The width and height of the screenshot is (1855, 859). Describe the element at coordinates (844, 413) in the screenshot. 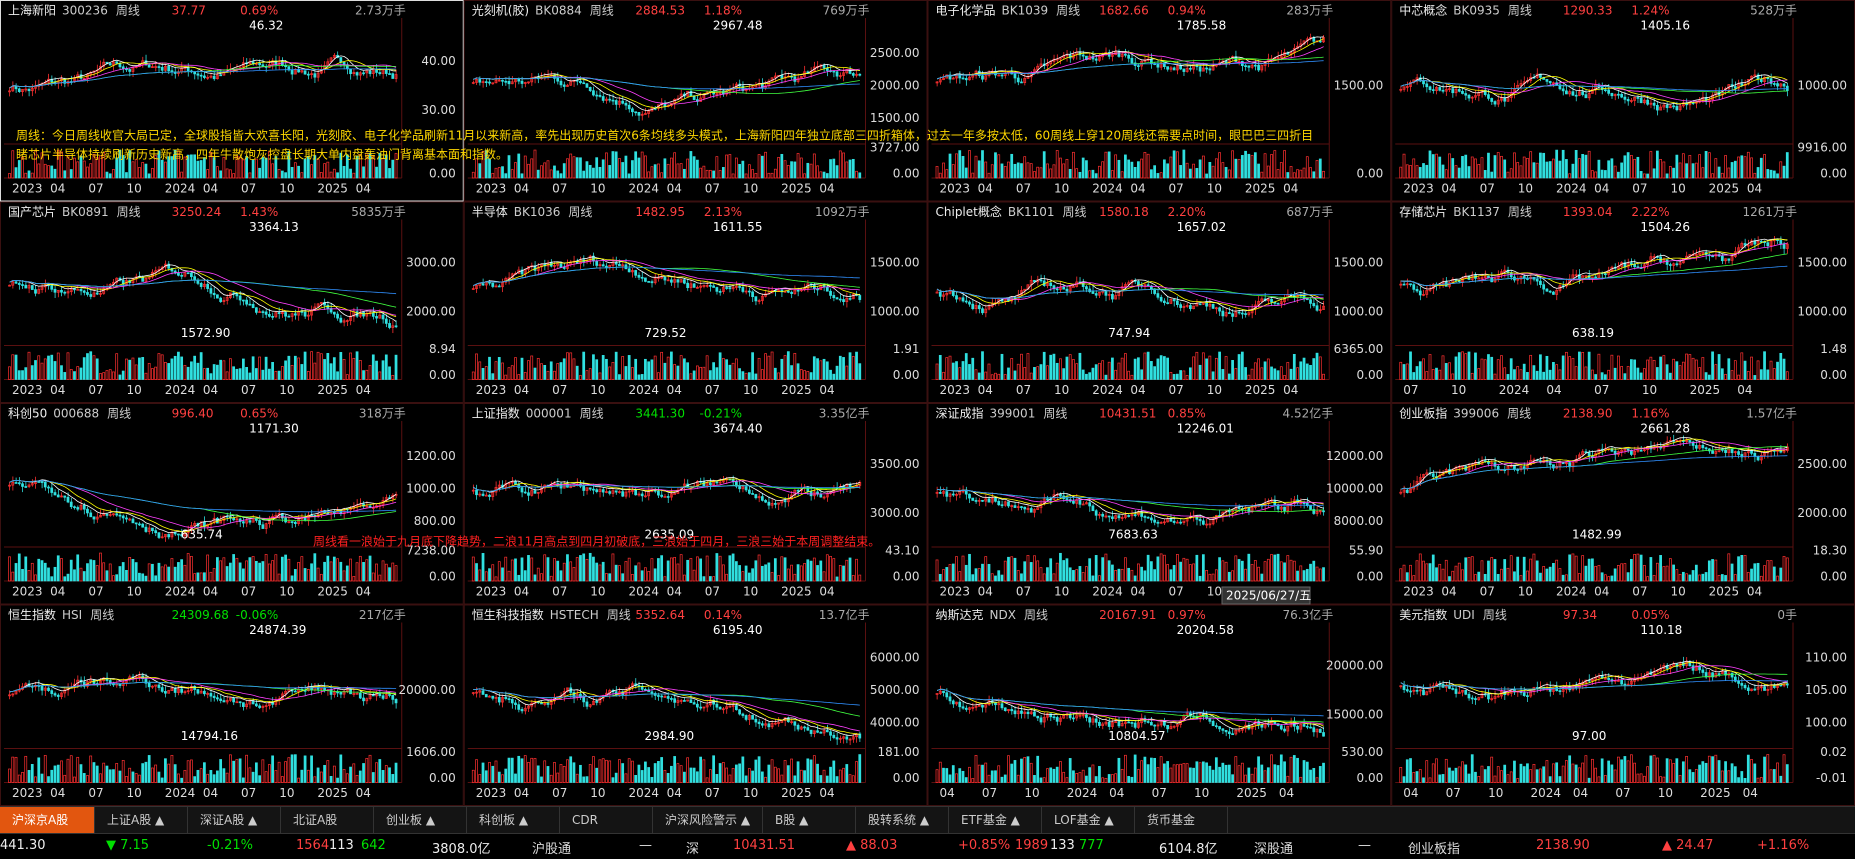

I see `panel-volume: 3.35亿手` at that location.